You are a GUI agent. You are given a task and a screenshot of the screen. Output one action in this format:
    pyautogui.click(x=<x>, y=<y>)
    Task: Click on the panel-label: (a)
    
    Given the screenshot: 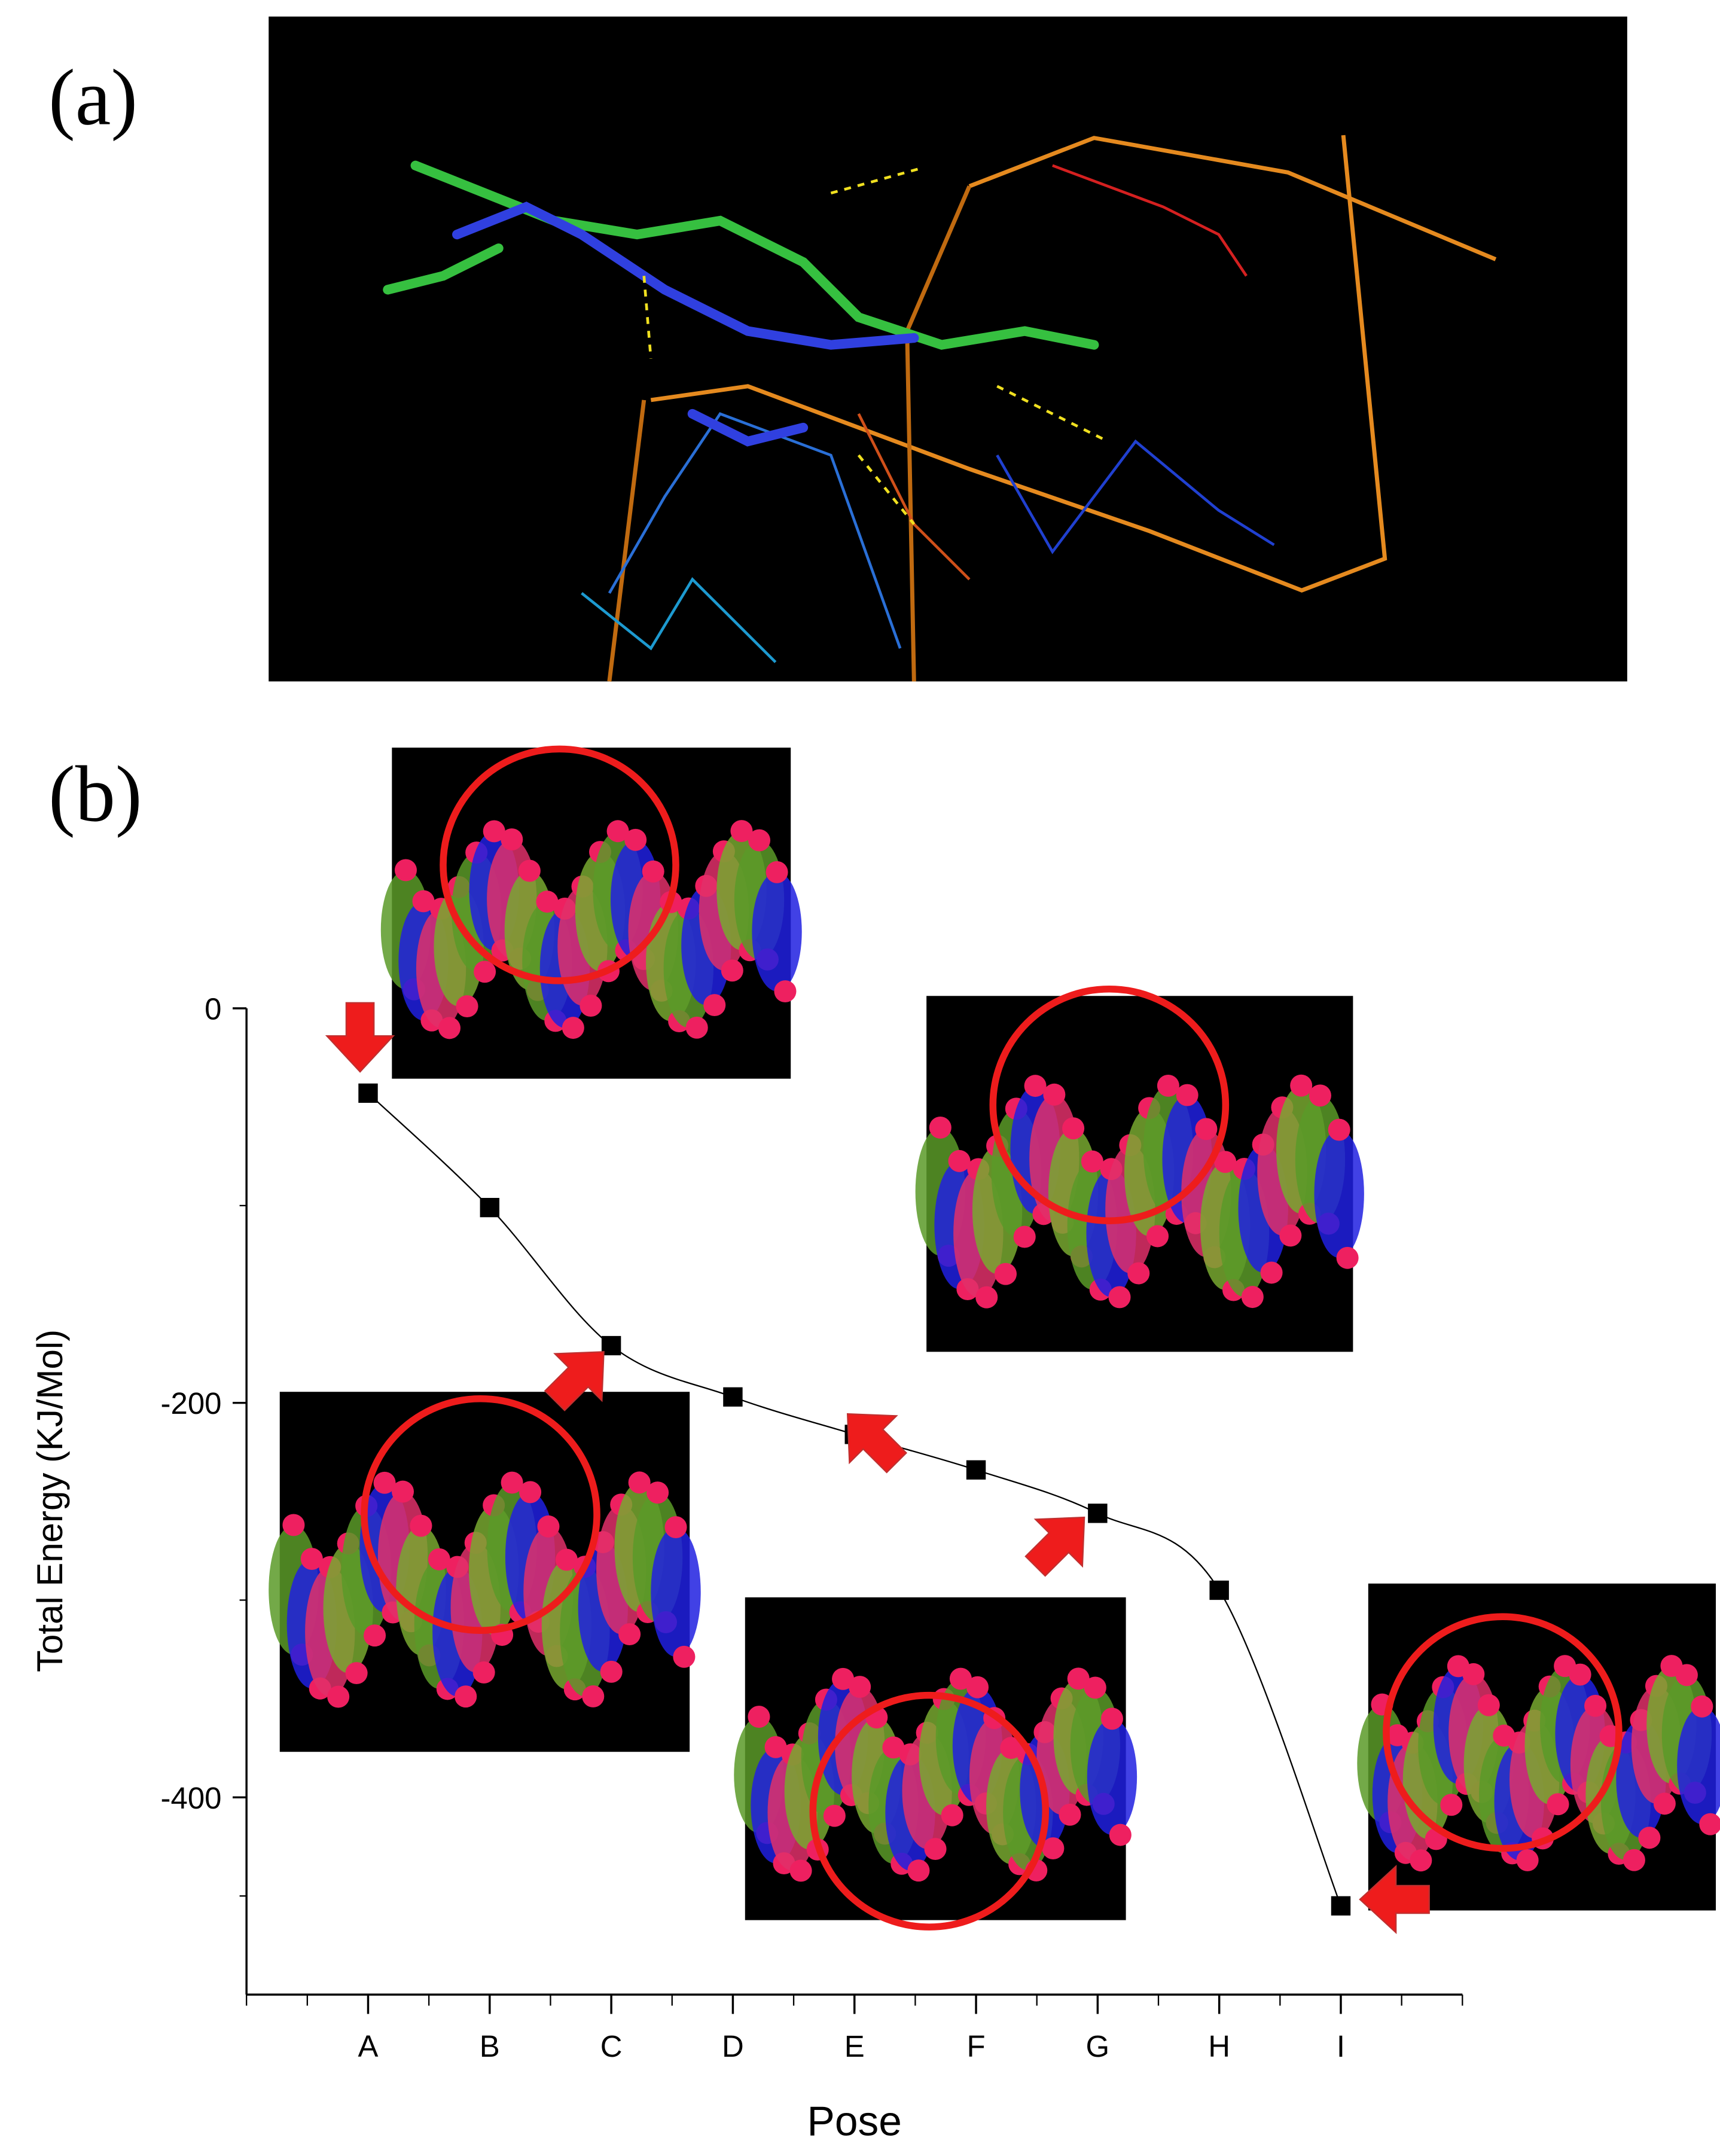 What is the action you would take?
    pyautogui.click(x=93, y=97)
    